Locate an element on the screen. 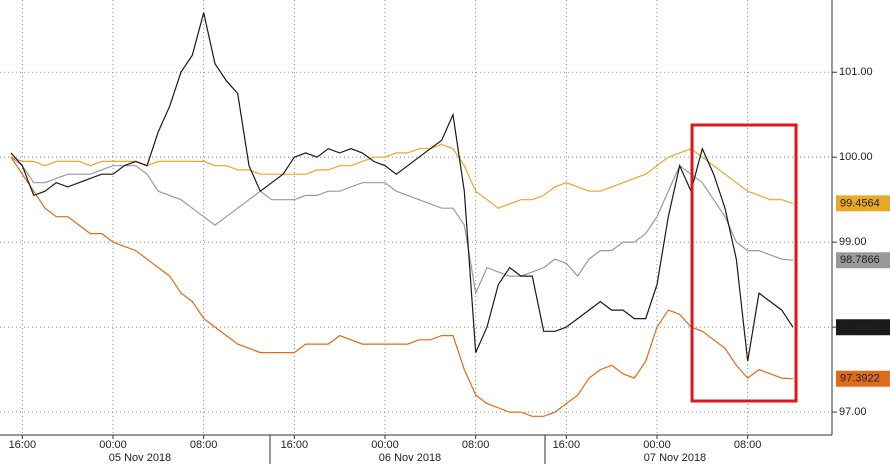  last-value-label: 97.3922 is located at coordinates (860, 379).